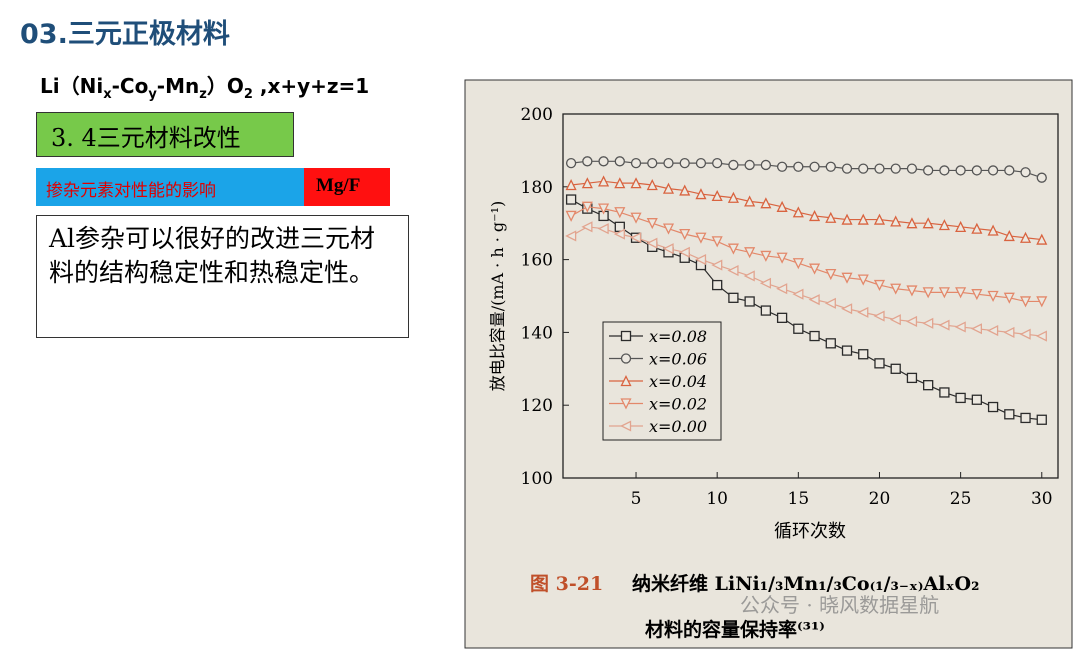 Image resolution: width=1080 pixels, height=650 pixels. What do you see at coordinates (107, 94) in the screenshot?
I see `formula-part: x` at bounding box center [107, 94].